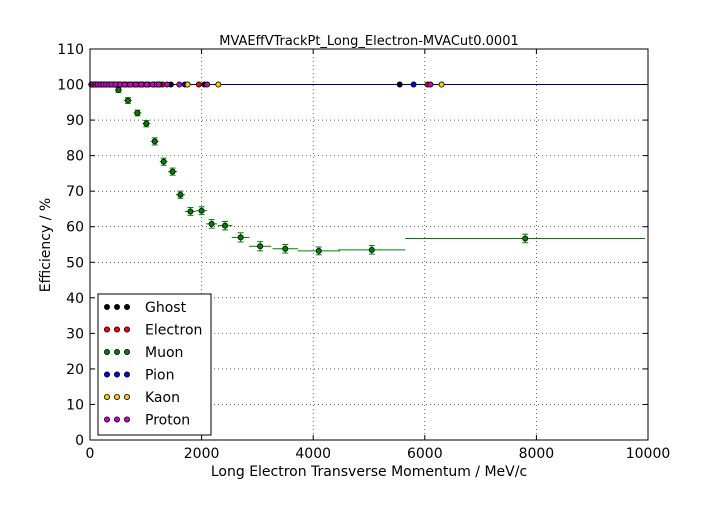 The height and width of the screenshot is (508, 720). What do you see at coordinates (75, 299) in the screenshot?
I see `y-tick-label: 40` at bounding box center [75, 299].